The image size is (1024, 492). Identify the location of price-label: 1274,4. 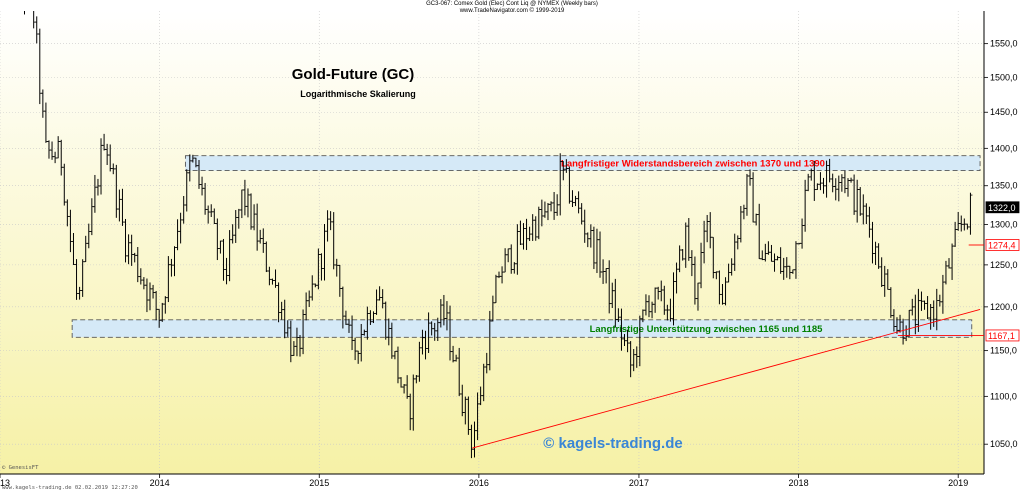
(1002, 245).